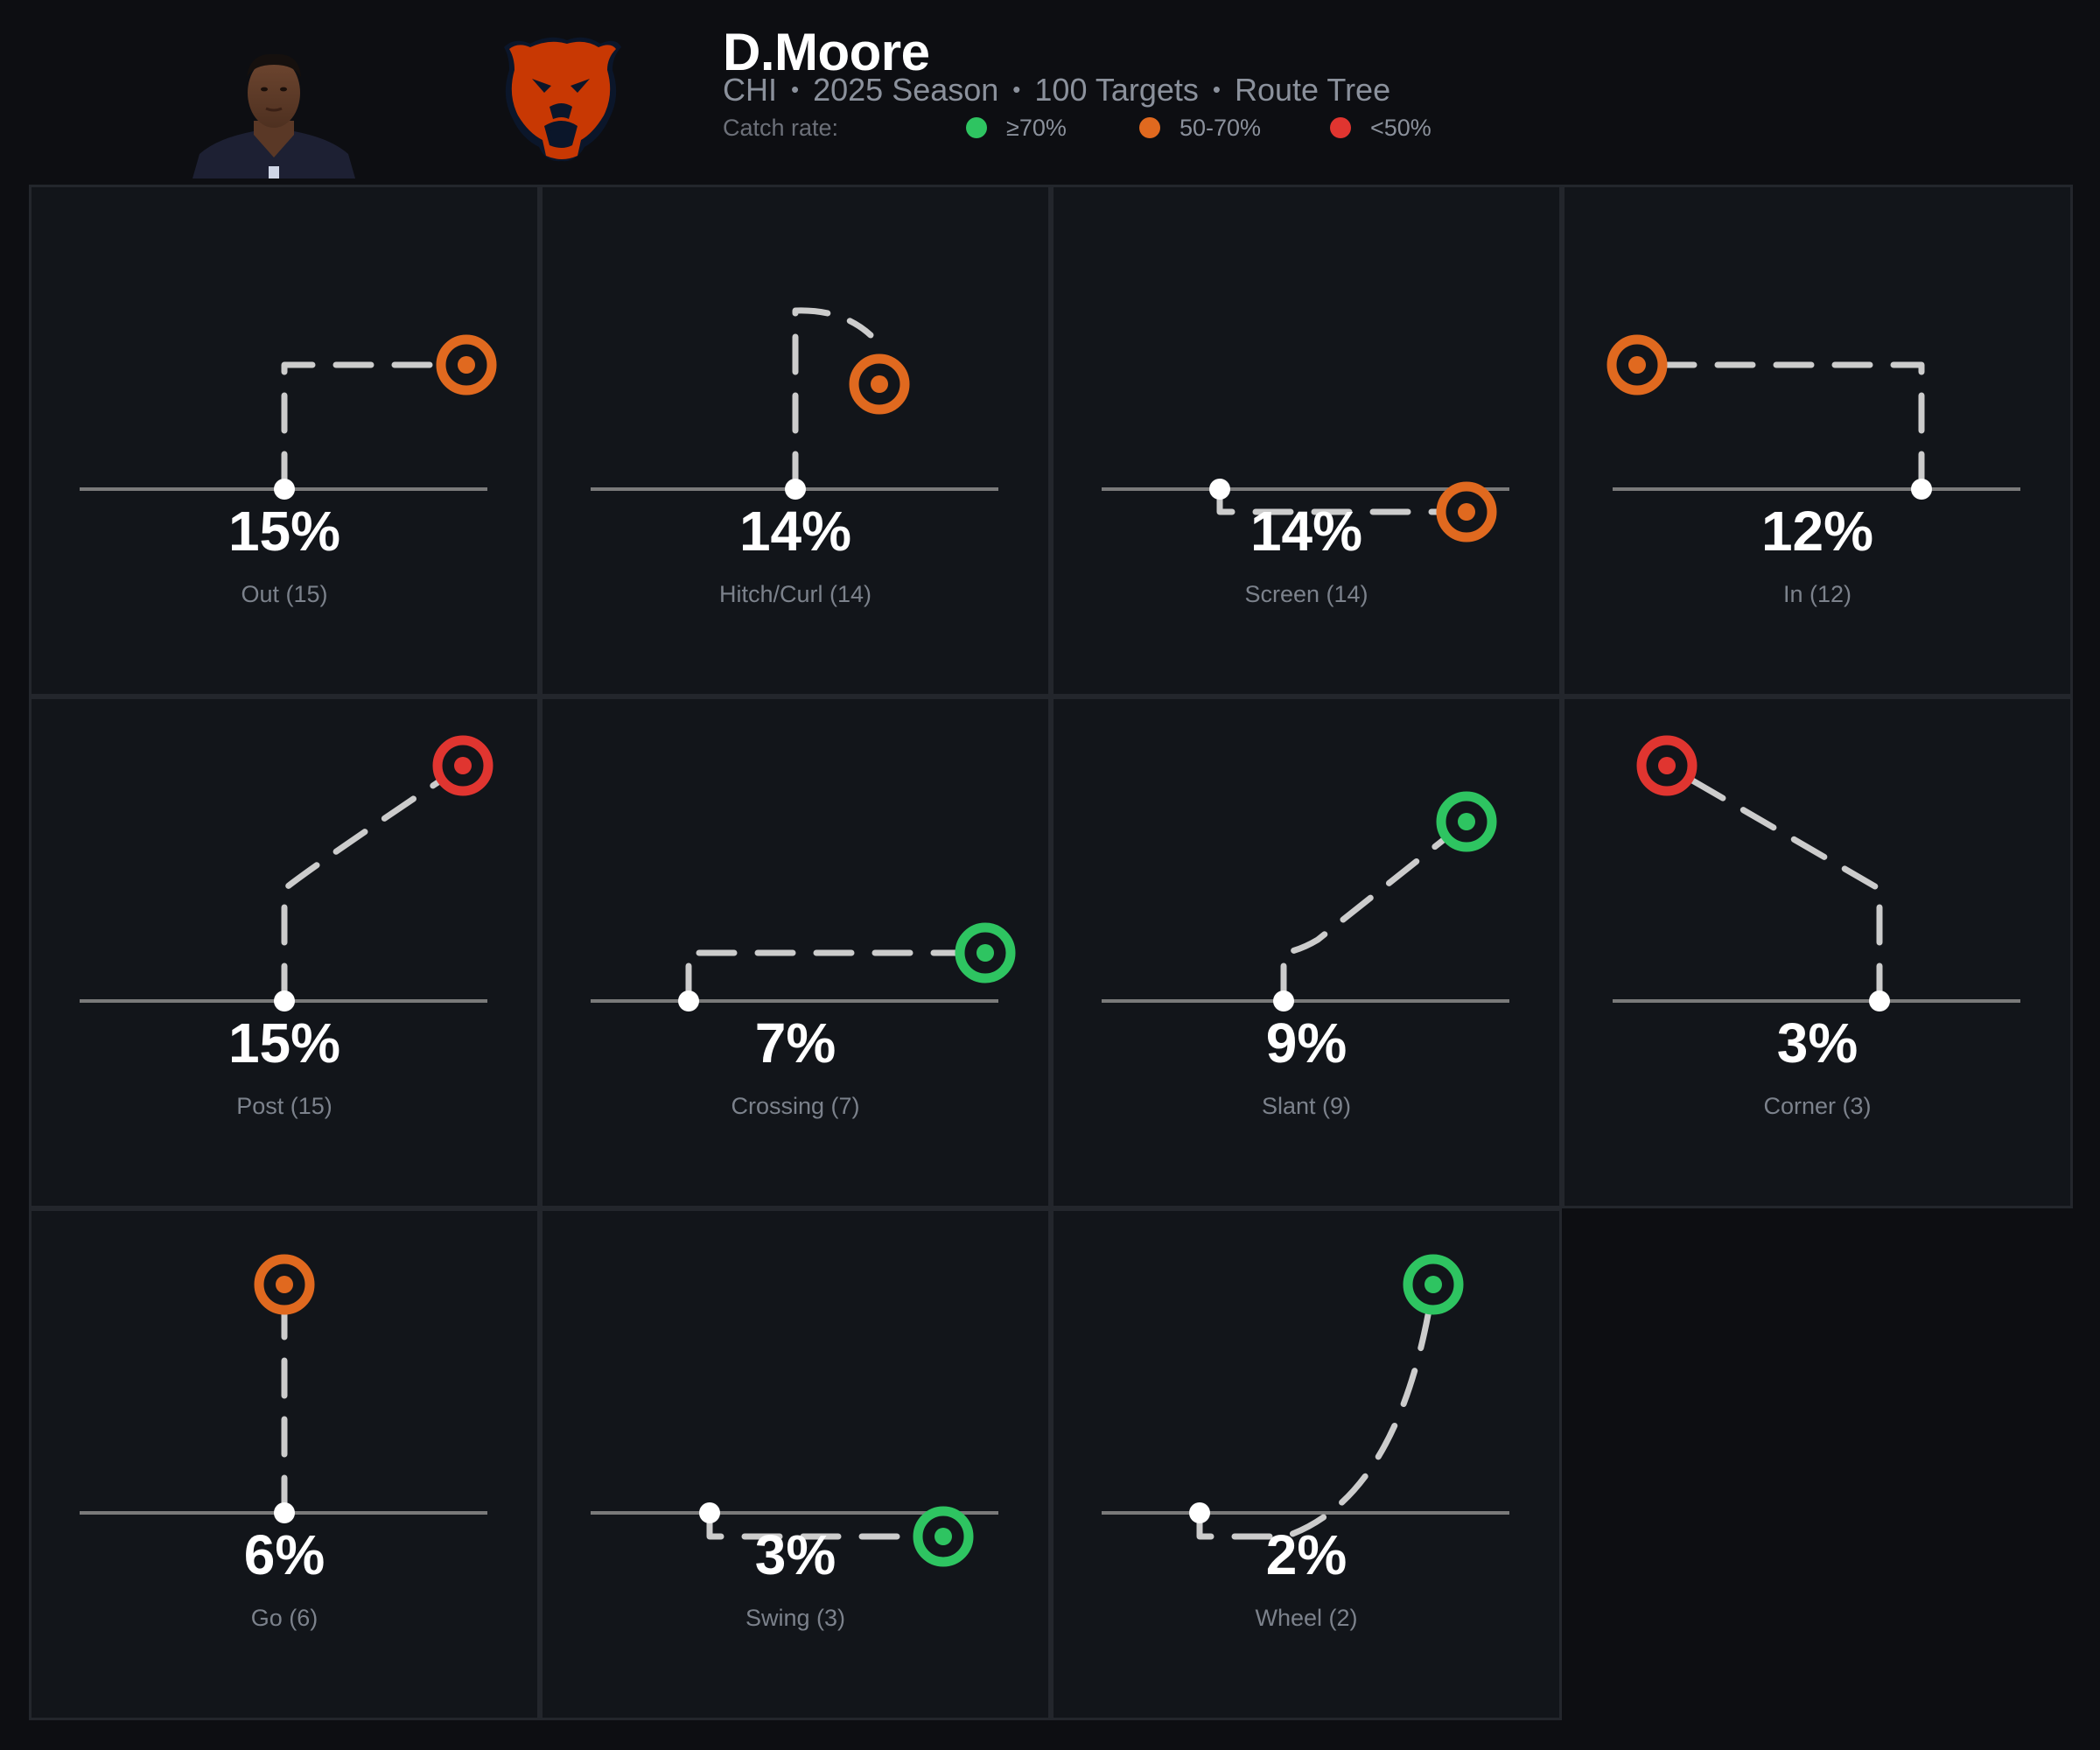 The height and width of the screenshot is (1750, 2100). Describe the element at coordinates (1306, 594) in the screenshot. I see `route-label: Screen (14)` at that location.